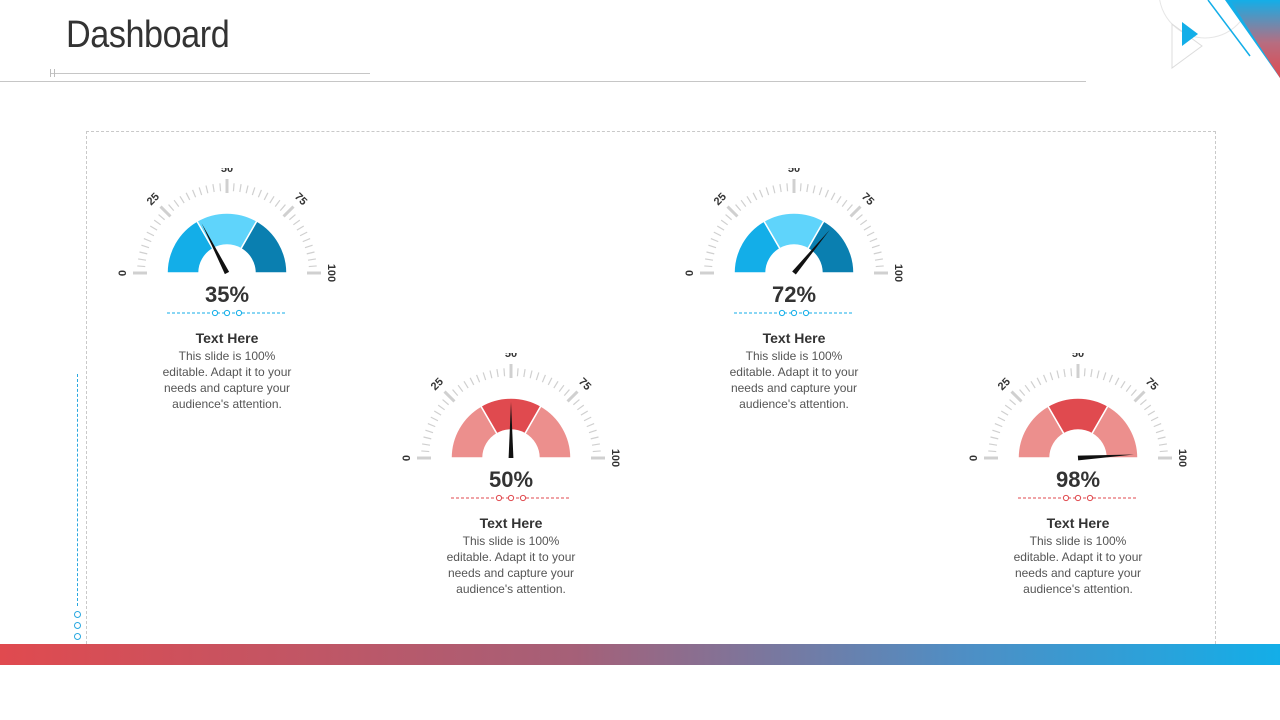  Describe the element at coordinates (640, 654) in the screenshot. I see `bottom-gradient-band` at that location.